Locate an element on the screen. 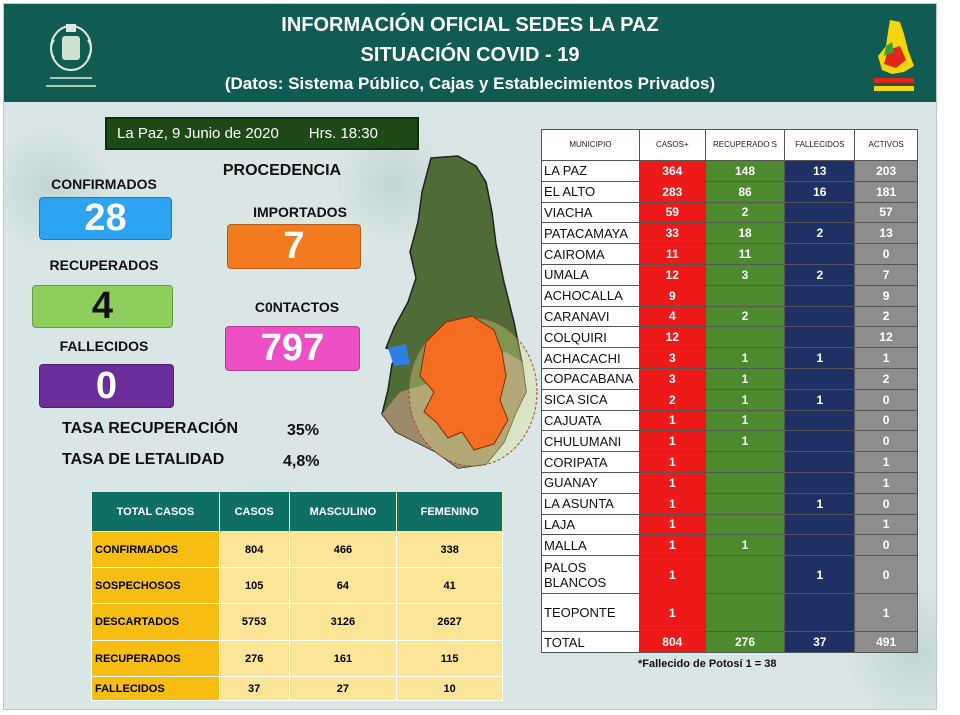 The height and width of the screenshot is (715, 960). table-row: FALLECIDOS 37 27 10 is located at coordinates (297, 688).